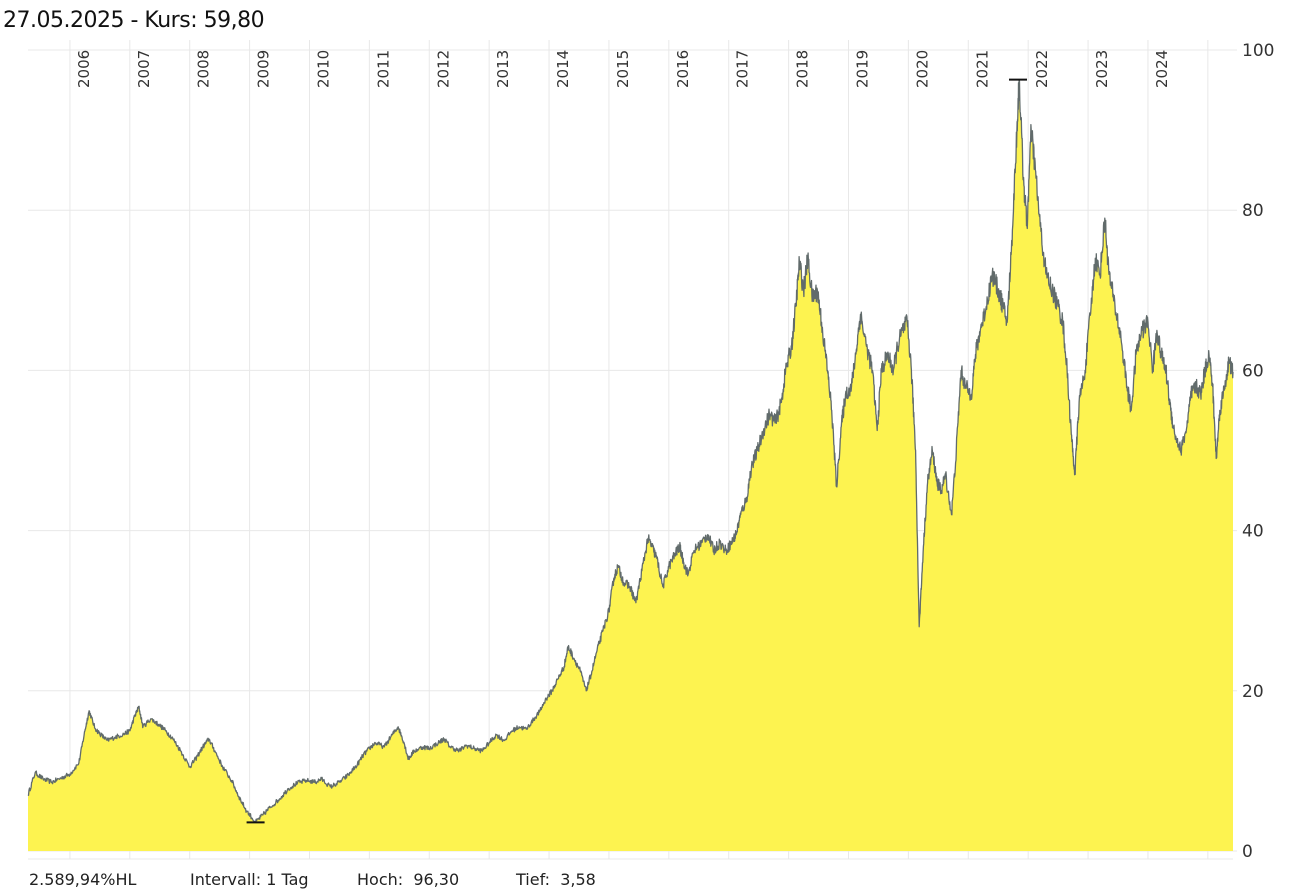  I want to click on high-value: 96,30, so click(436, 879).